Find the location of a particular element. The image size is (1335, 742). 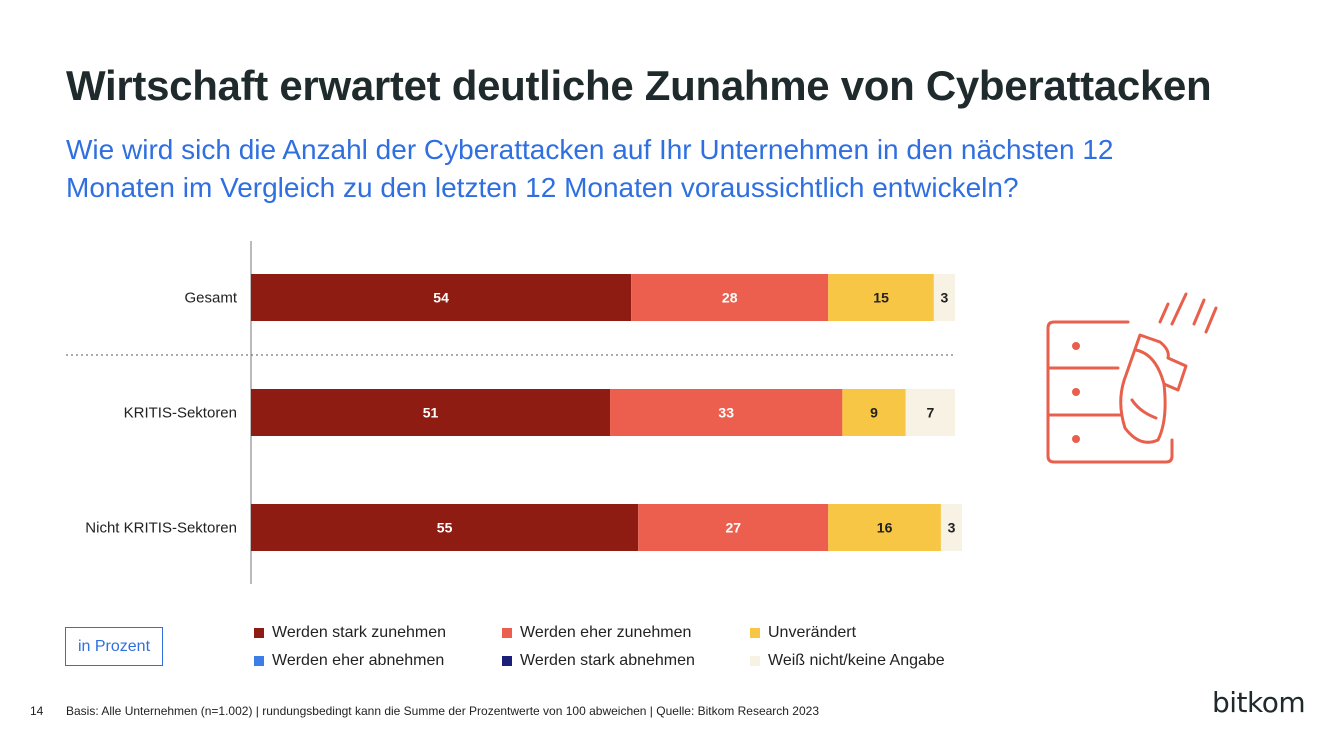

legend-item: Werden eher zunehmen is located at coordinates (626, 633).